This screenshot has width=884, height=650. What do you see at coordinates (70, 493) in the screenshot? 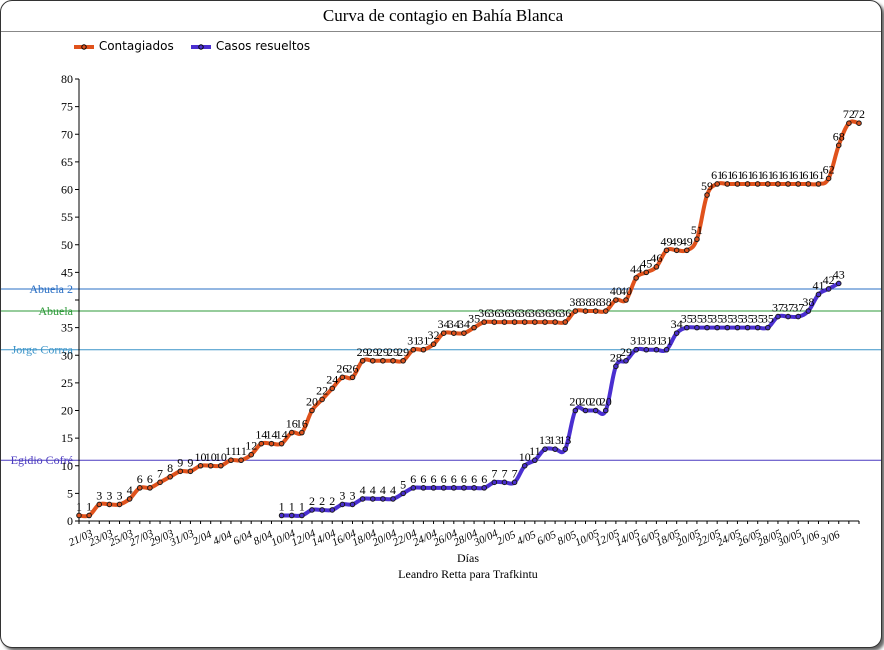
I see `y-tick-label: 5` at bounding box center [70, 493].